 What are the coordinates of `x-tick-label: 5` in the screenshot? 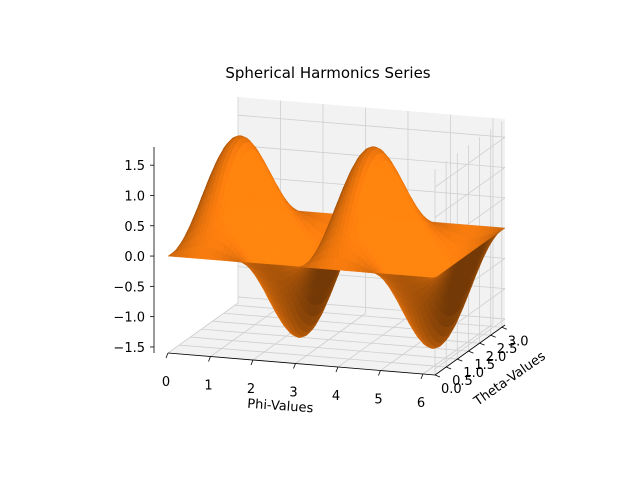 It's located at (378, 400).